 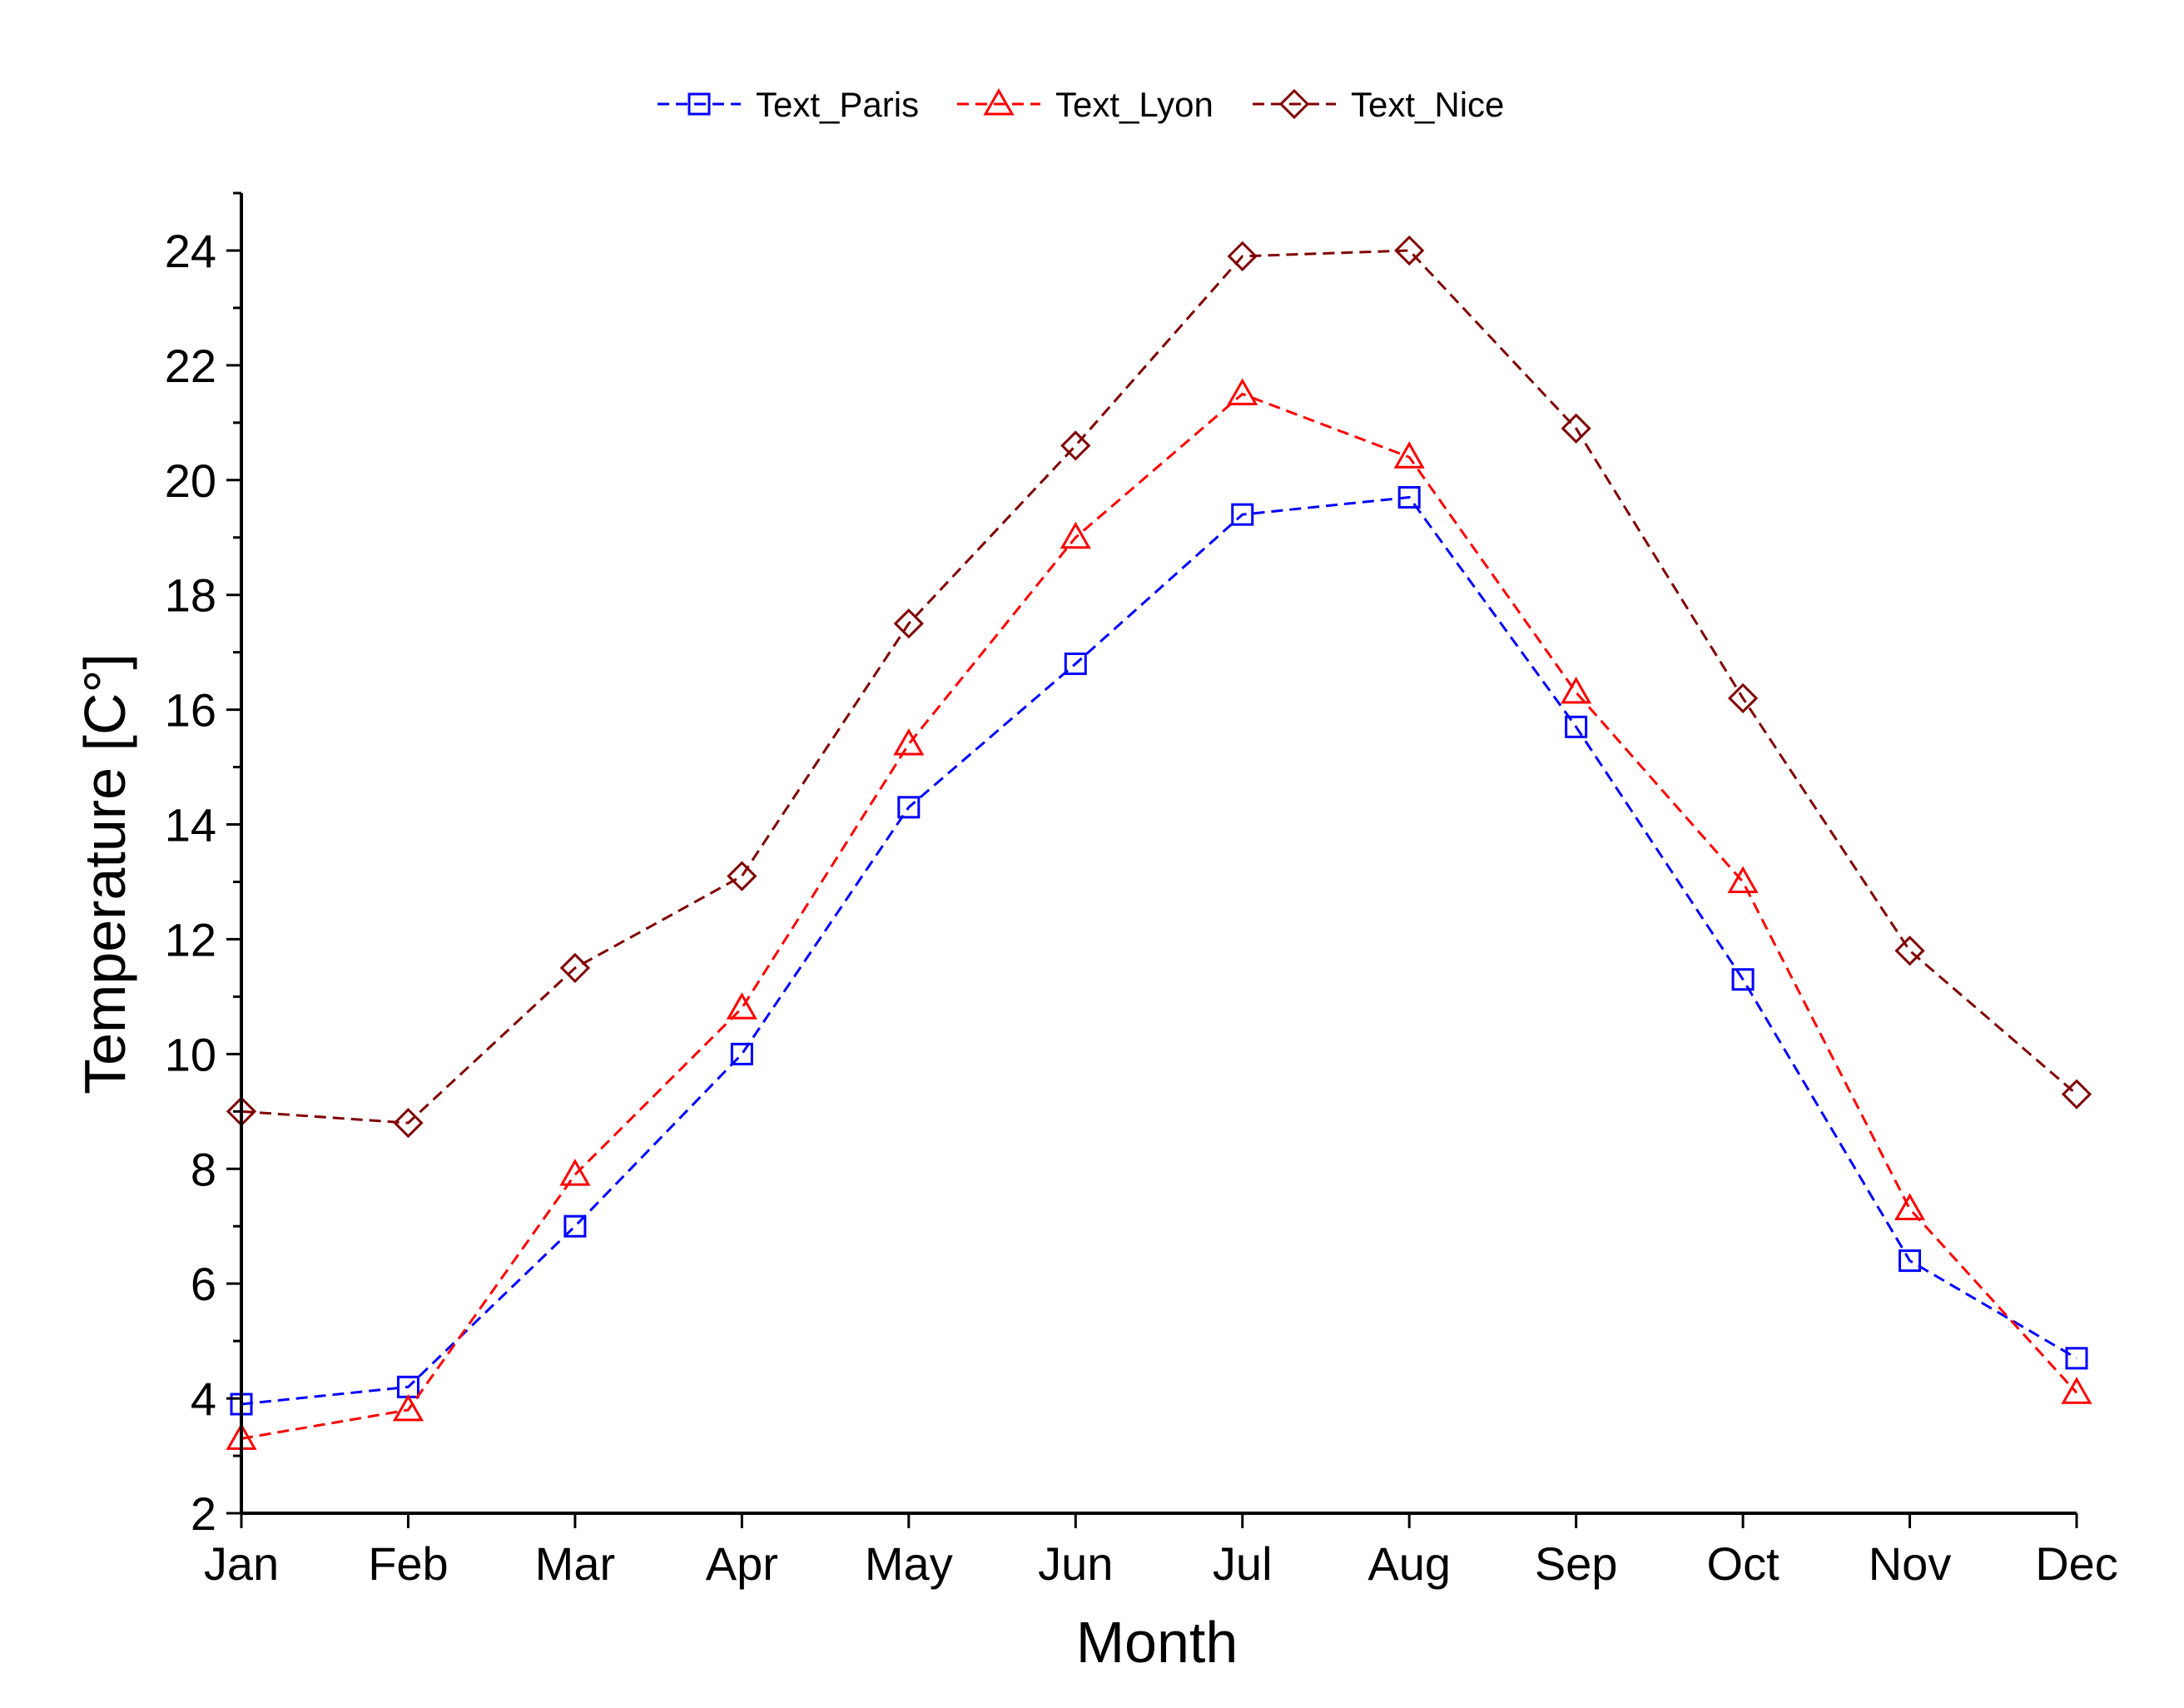 What do you see at coordinates (699, 104) in the screenshot?
I see `legend-marker-text-paris` at bounding box center [699, 104].